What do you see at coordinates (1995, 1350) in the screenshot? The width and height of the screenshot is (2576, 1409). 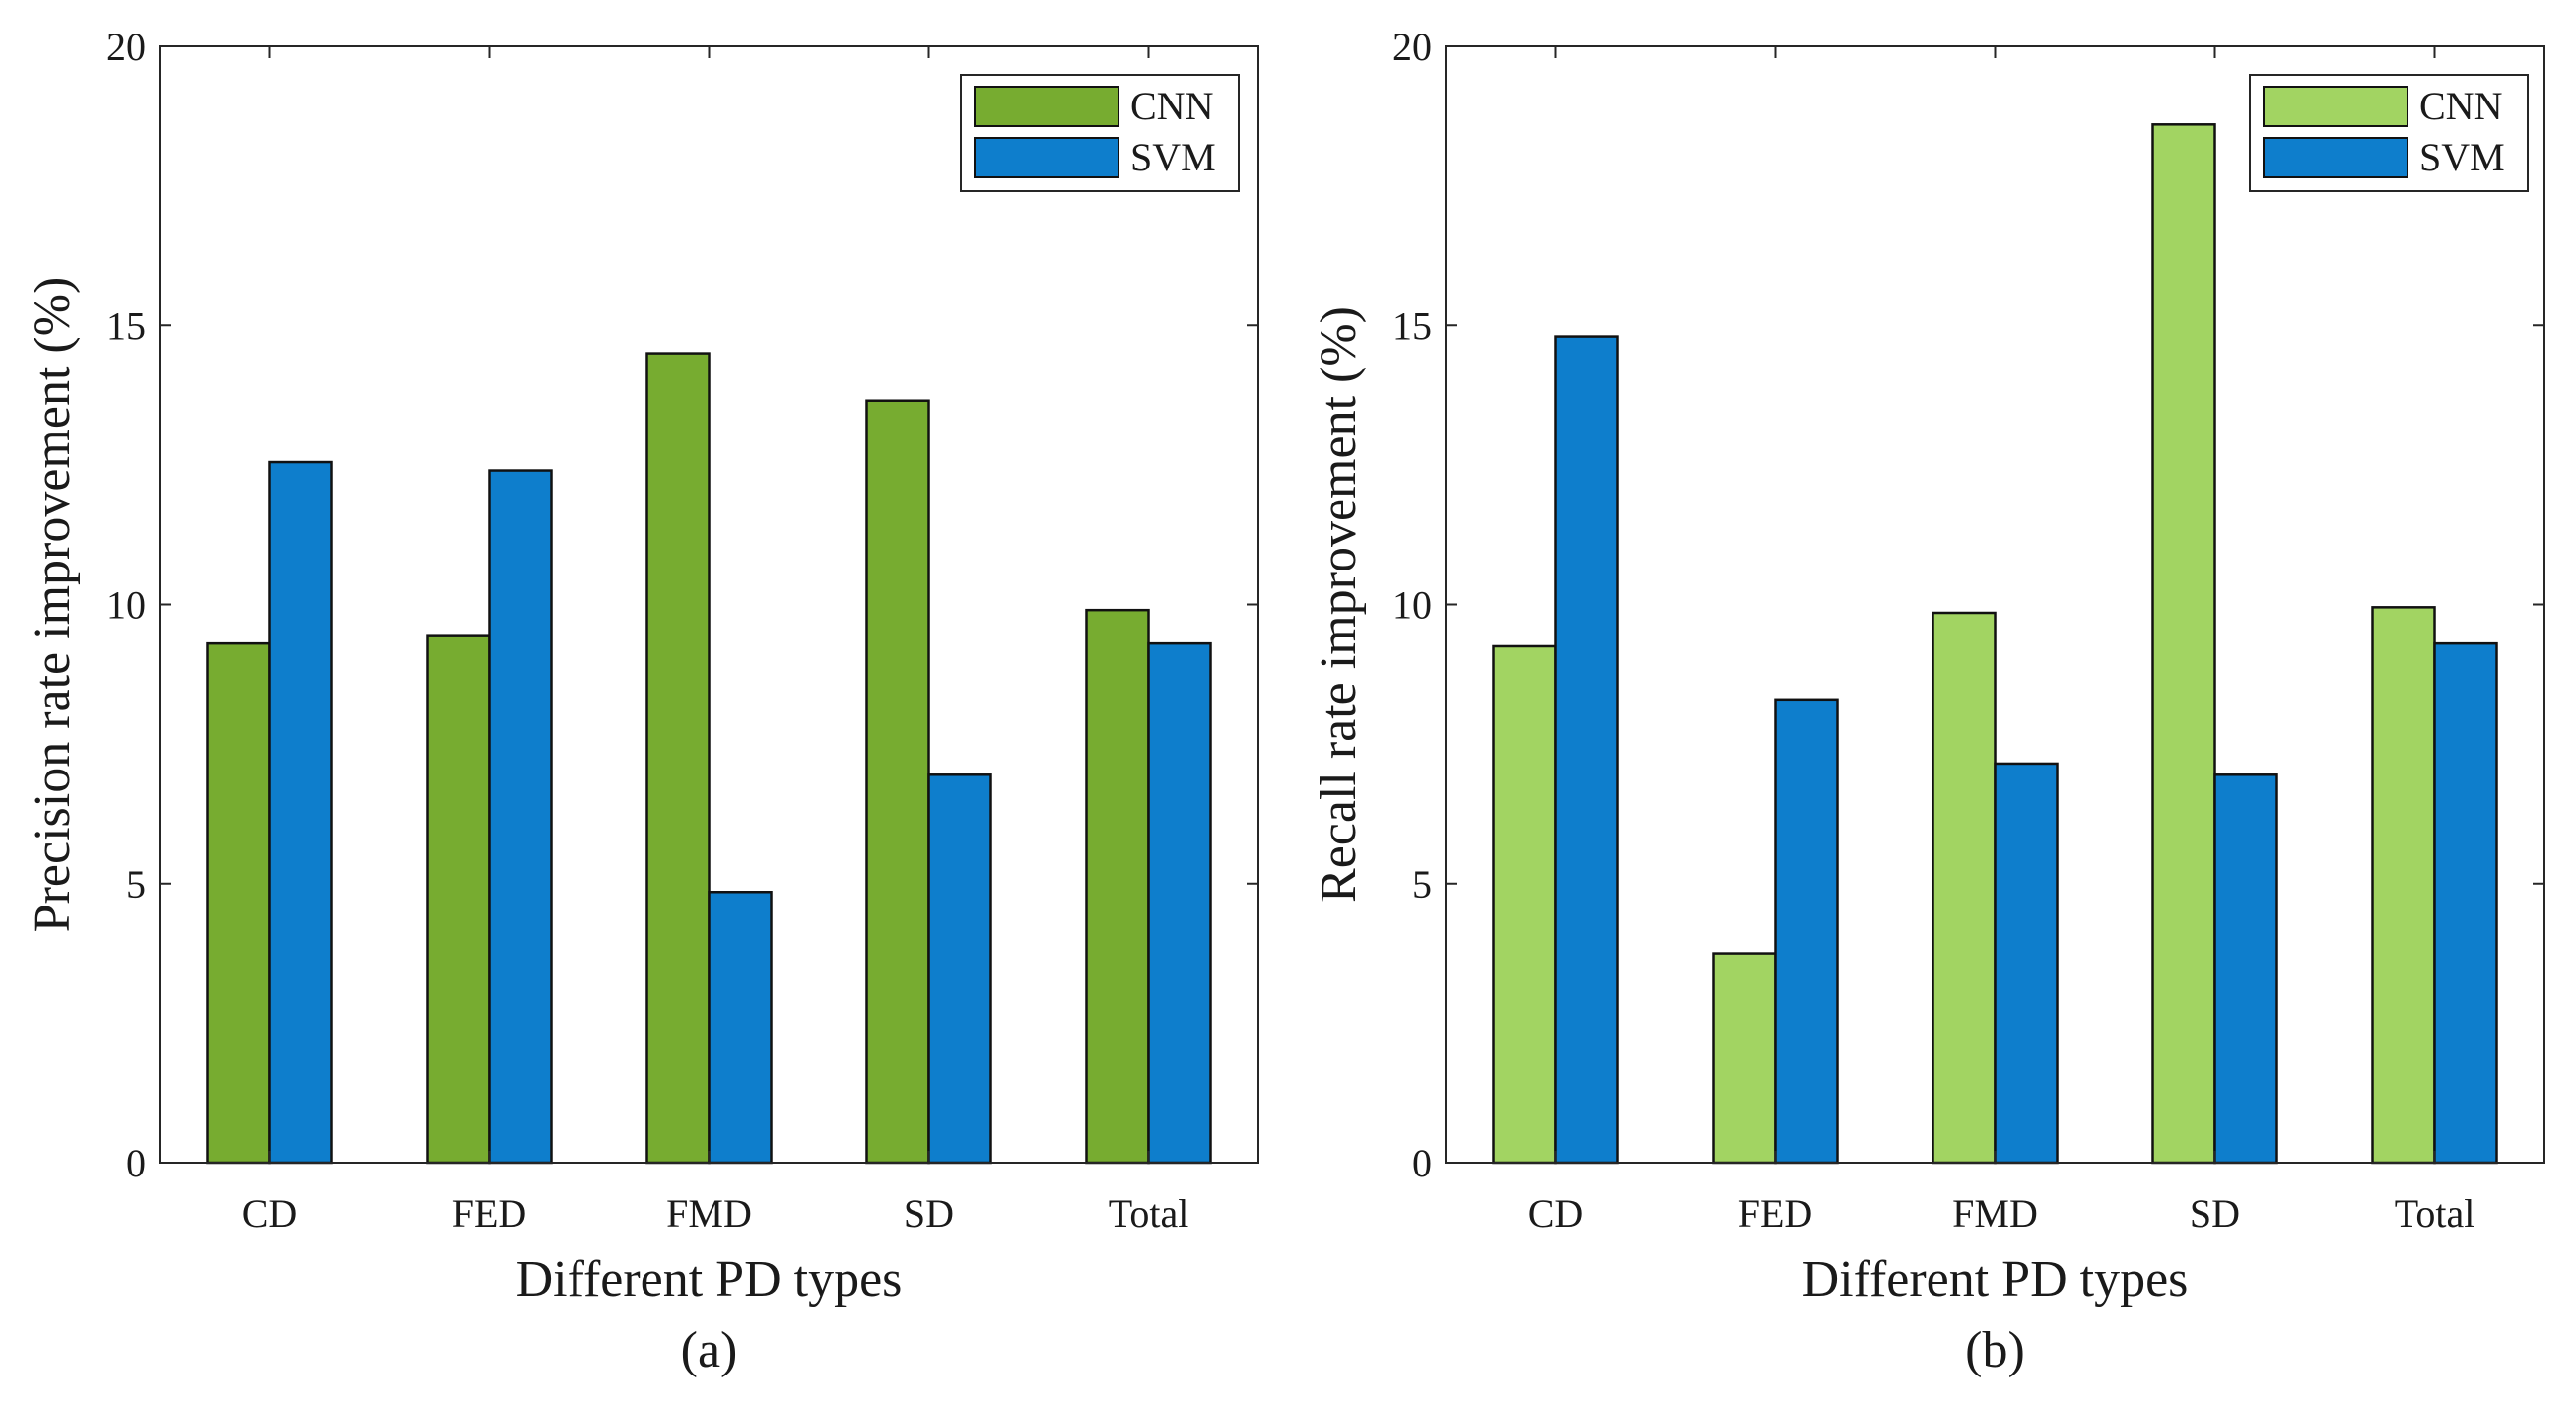 I see `panel-caption: (b)` at bounding box center [1995, 1350].